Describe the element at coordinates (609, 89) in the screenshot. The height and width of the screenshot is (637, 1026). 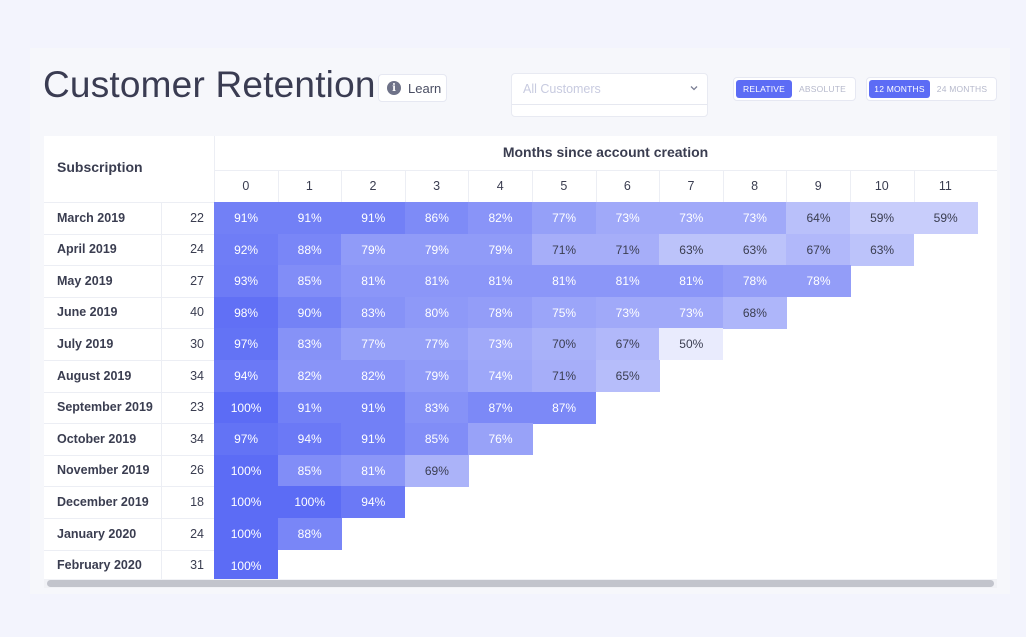
I see `customer-select-value: All Customers` at that location.